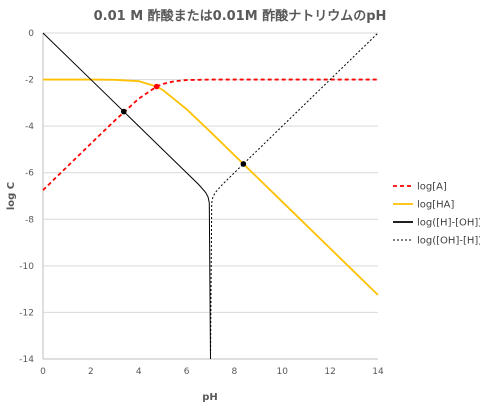  What do you see at coordinates (29, 127) in the screenshot?
I see `y-tick-label: -4` at bounding box center [29, 127].